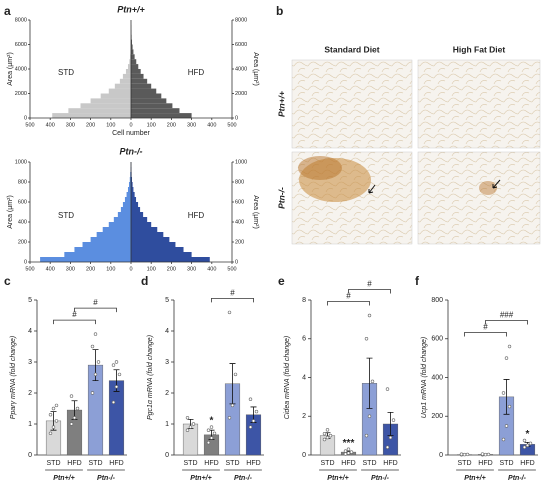 The image size is (550, 499). What do you see at coordinates (241, 20) in the screenshot?
I see `y2-tick-label: 8000` at bounding box center [241, 20].